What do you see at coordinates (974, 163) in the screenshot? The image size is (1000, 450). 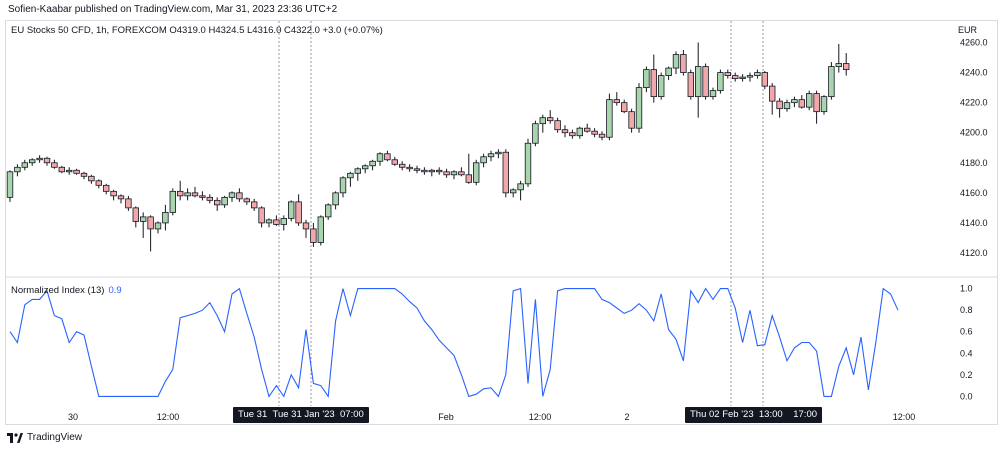 I see `price-axis-tick: 4180.0` at bounding box center [974, 163].